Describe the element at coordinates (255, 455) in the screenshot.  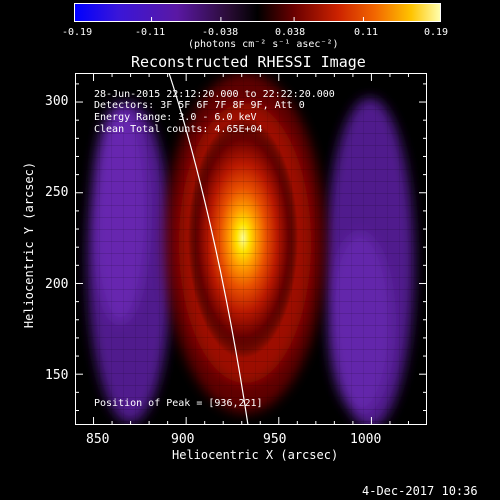
I see `x-axis-label: Heliocentric X (arcsec)` at that location.